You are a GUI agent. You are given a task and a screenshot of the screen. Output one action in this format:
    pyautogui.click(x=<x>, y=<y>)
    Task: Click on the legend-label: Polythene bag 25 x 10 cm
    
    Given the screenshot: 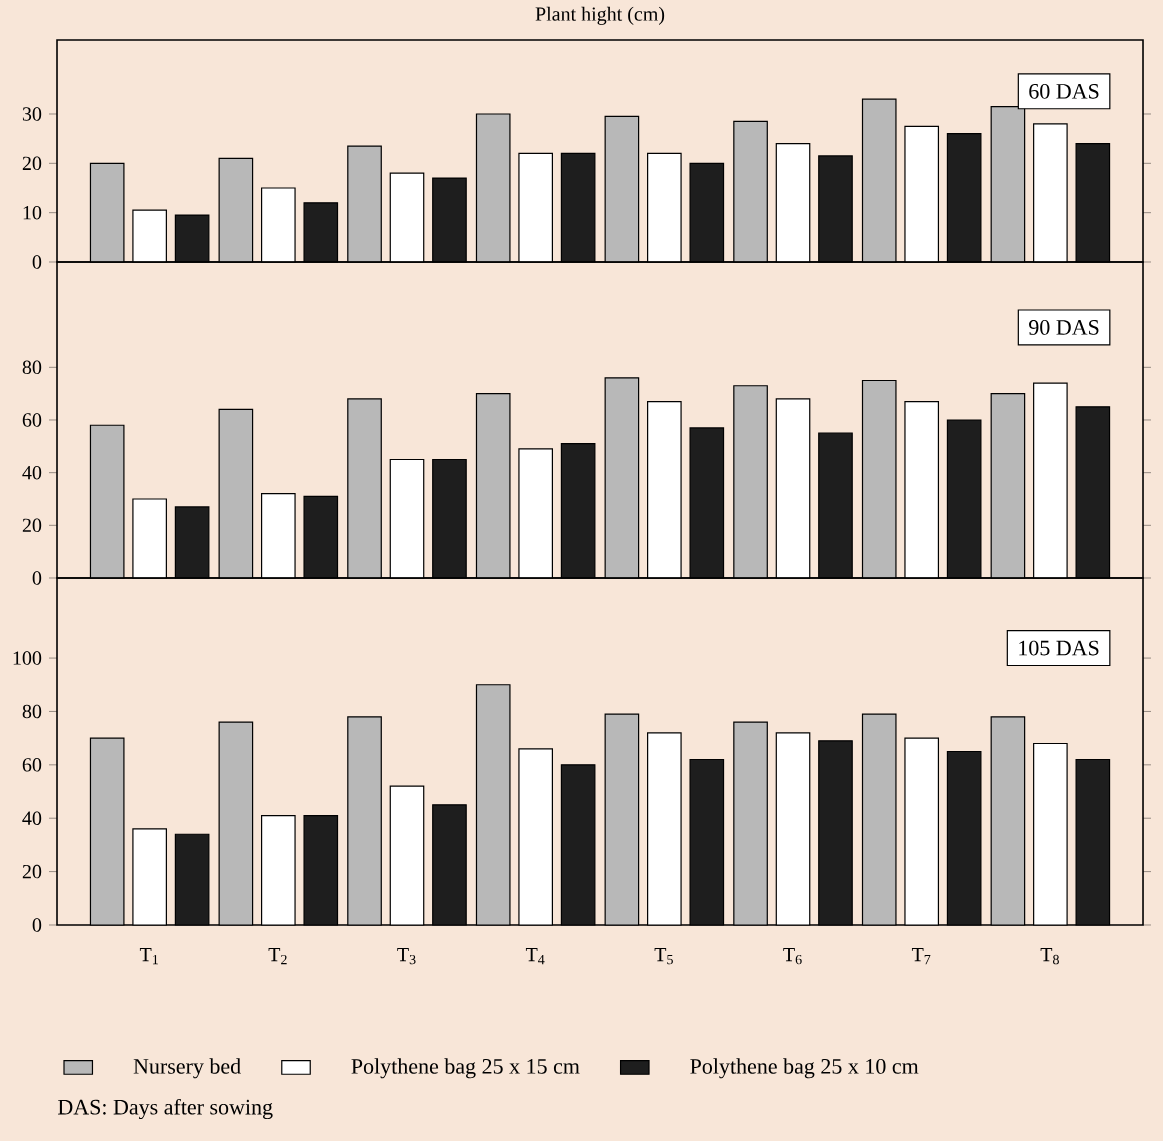 What is the action you would take?
    pyautogui.click(x=804, y=1068)
    